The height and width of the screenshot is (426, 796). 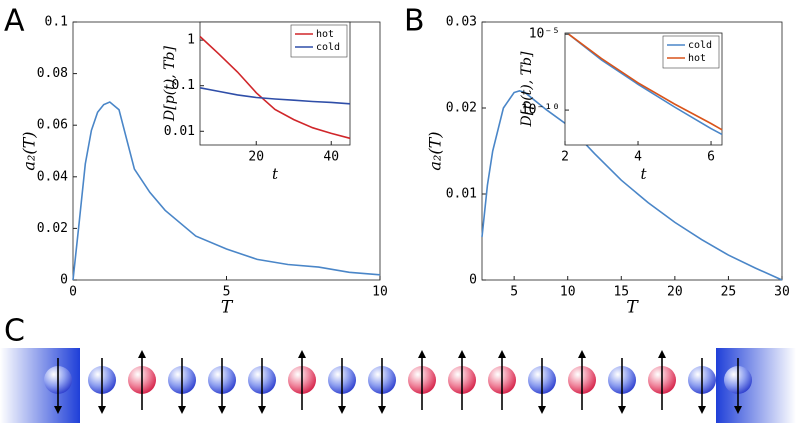 What do you see at coordinates (782, 292) in the screenshot?
I see `x-tick-label: 30` at bounding box center [782, 292].